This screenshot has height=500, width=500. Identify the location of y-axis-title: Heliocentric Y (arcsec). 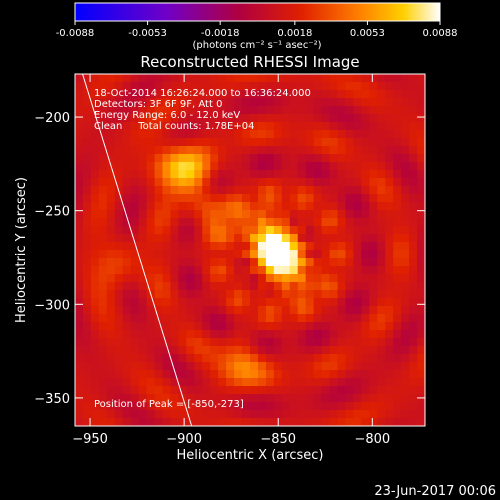
(21, 250).